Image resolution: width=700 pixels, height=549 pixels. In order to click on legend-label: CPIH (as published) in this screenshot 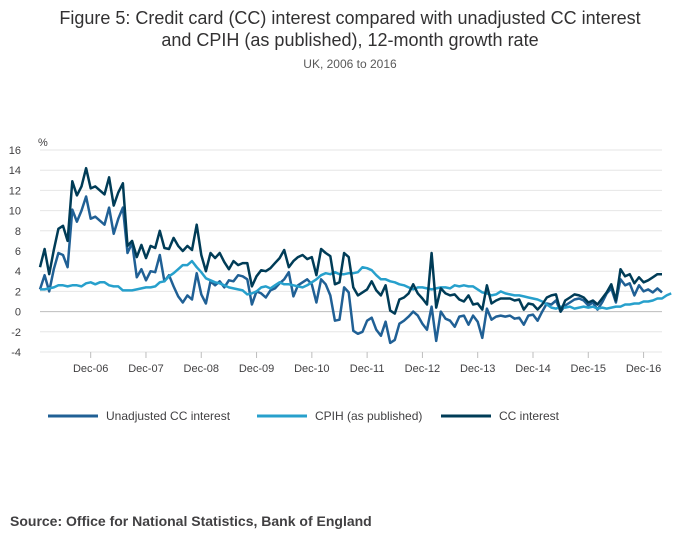, I will do `click(368, 416)`.